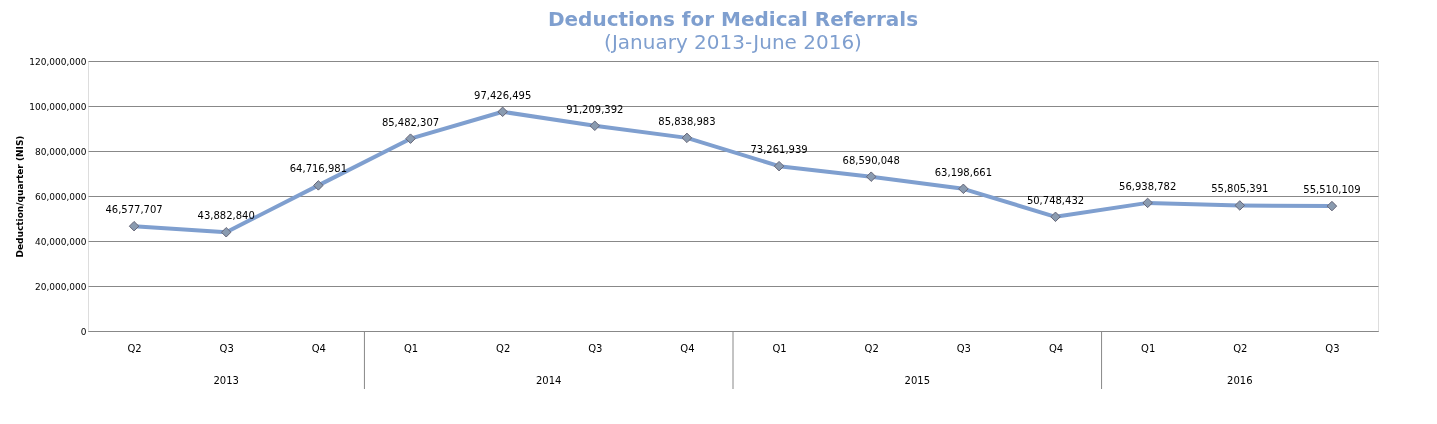 This screenshot has height=424, width=1437. I want to click on data-label: 46,577,707, so click(134, 210).